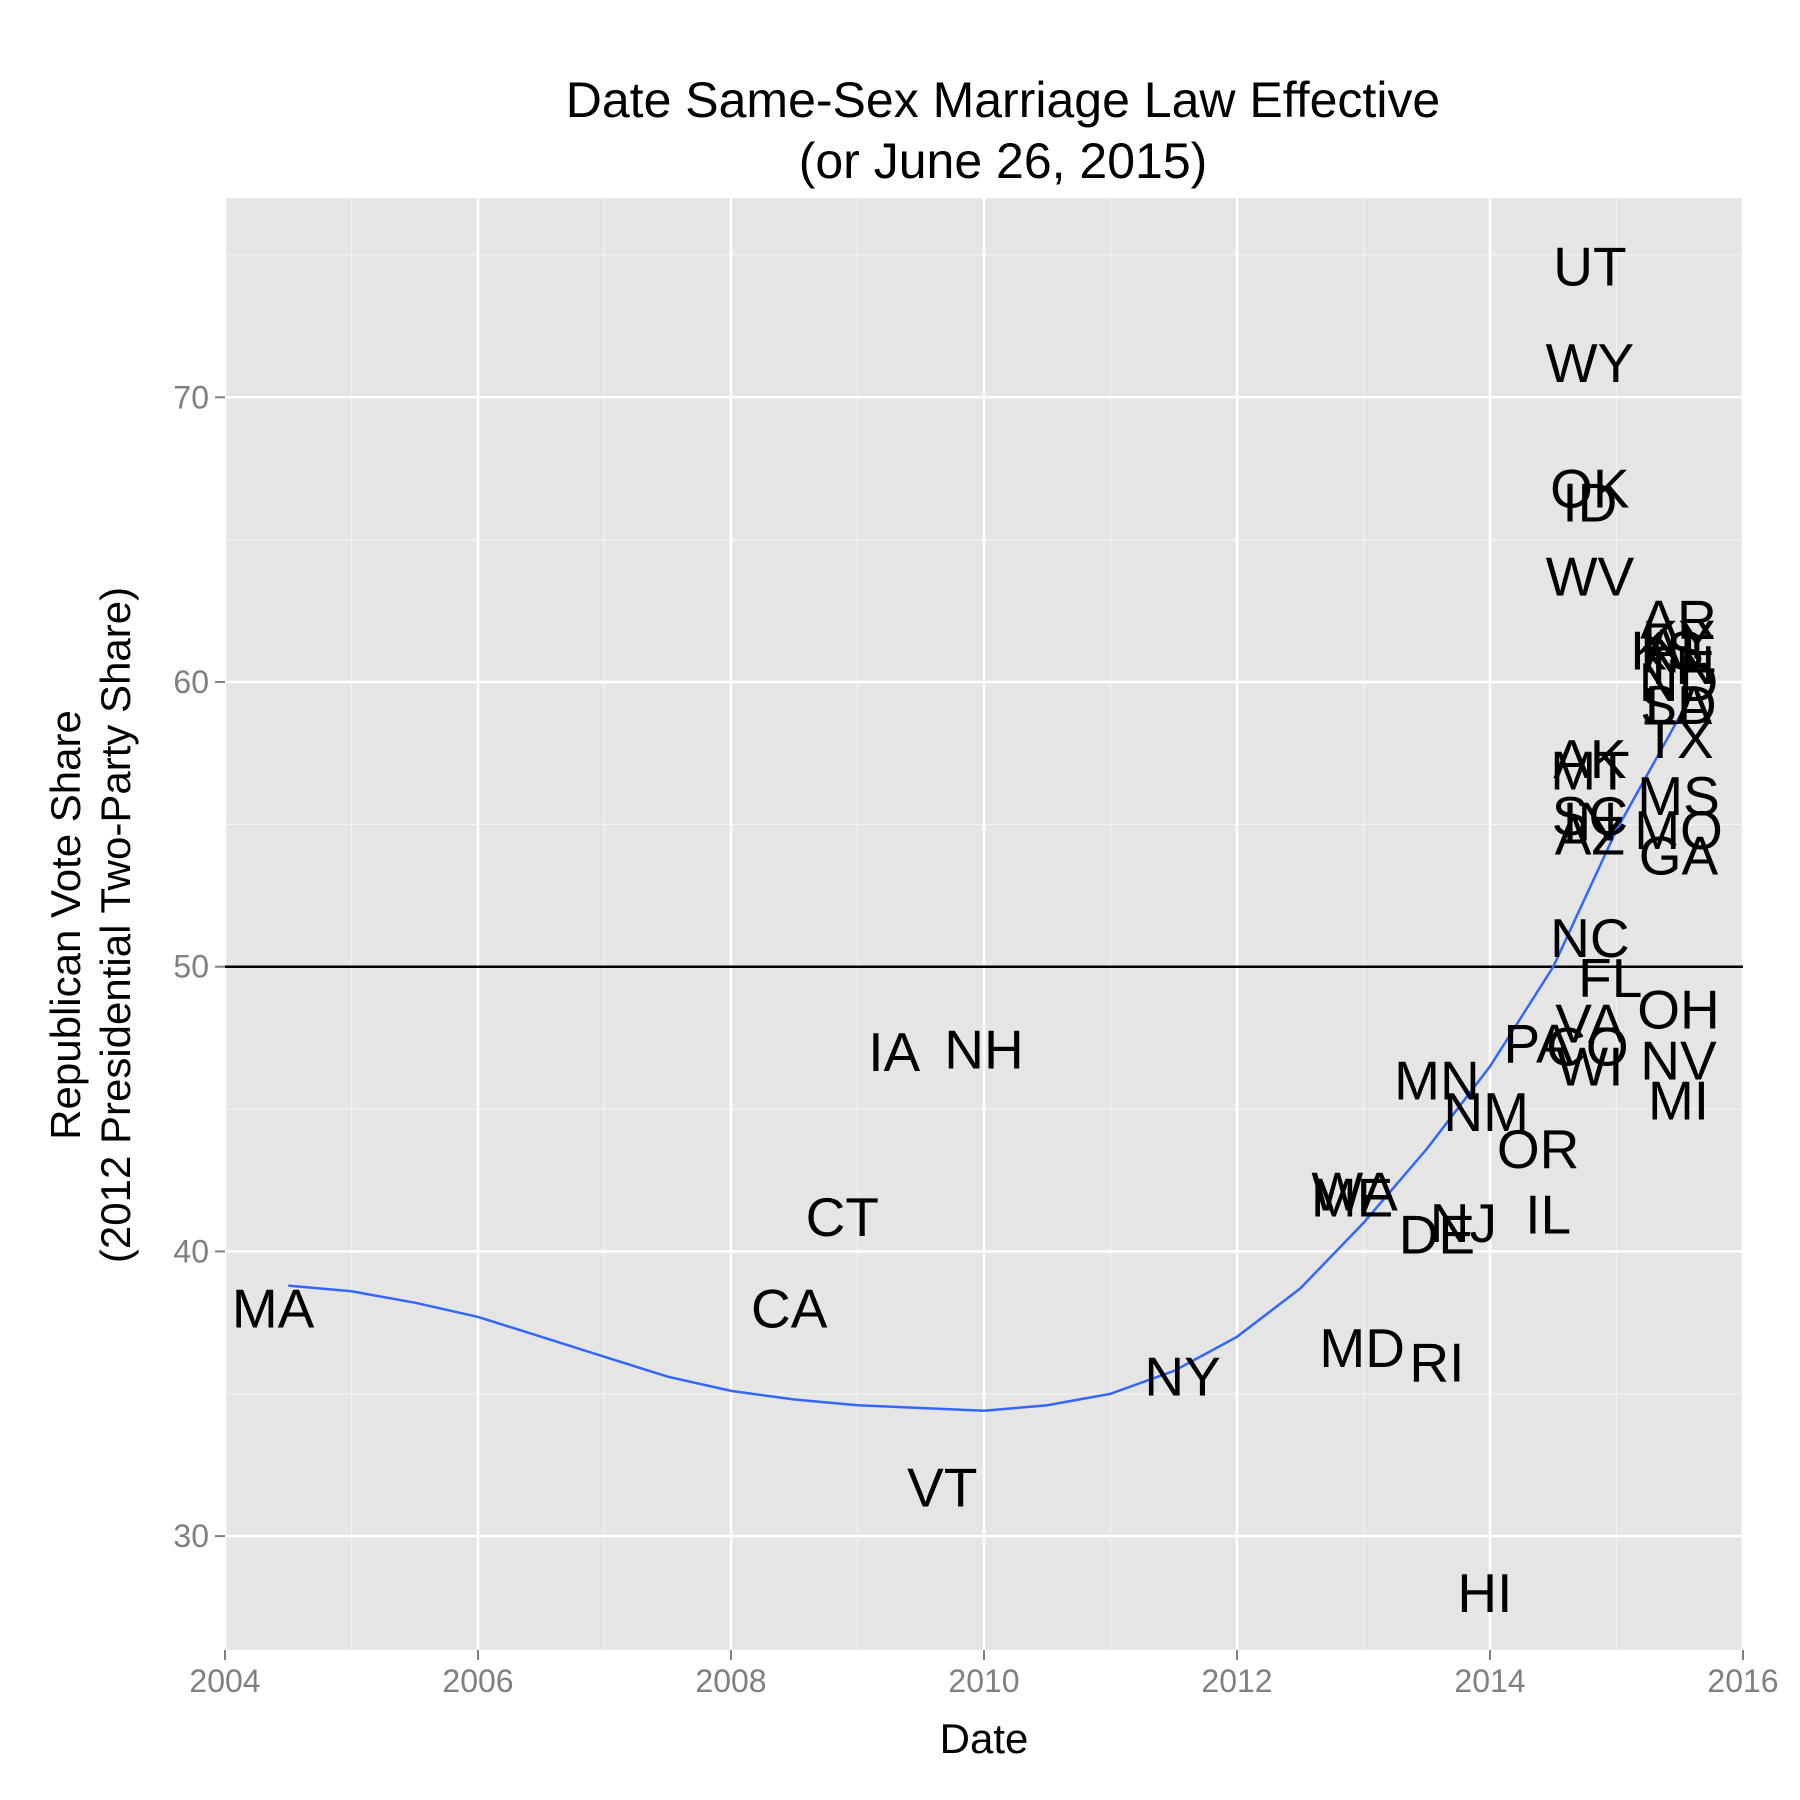 This screenshot has height=1800, width=1800. I want to click on state-label-sd: SD, so click(1678, 705).